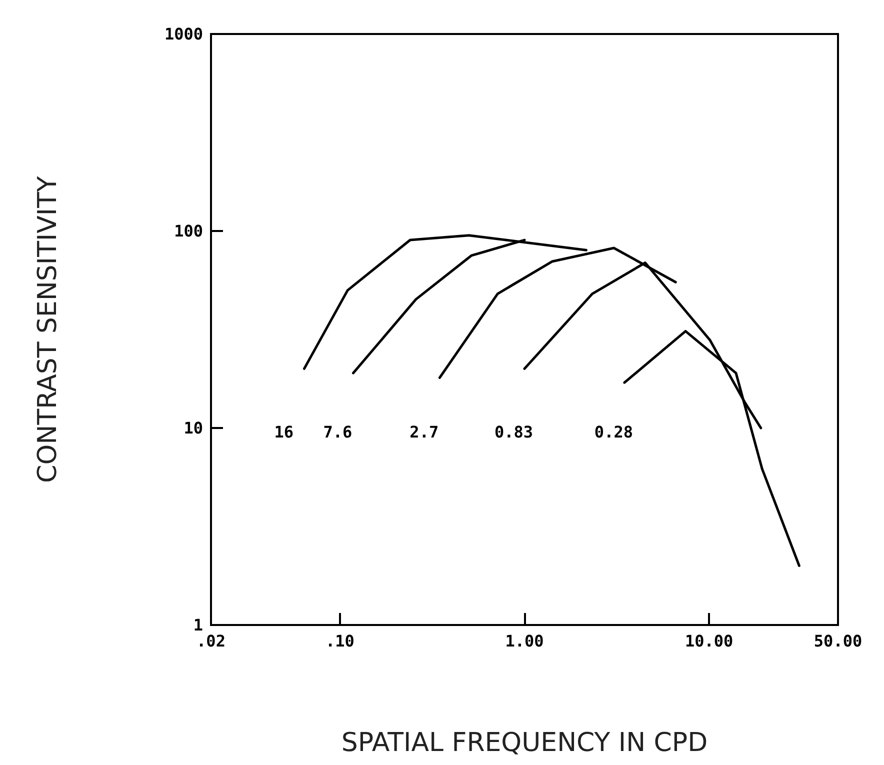  What do you see at coordinates (183, 34) in the screenshot?
I see `y-tick-label: 1000` at bounding box center [183, 34].